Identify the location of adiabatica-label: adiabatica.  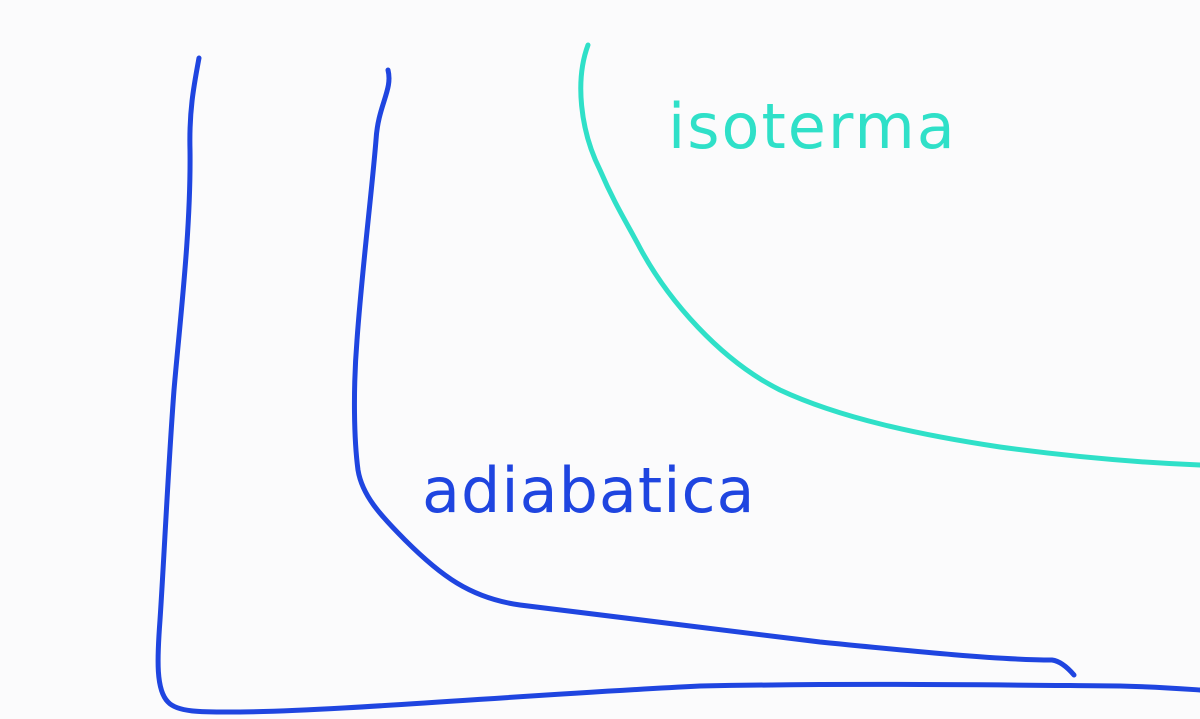
(589, 490).